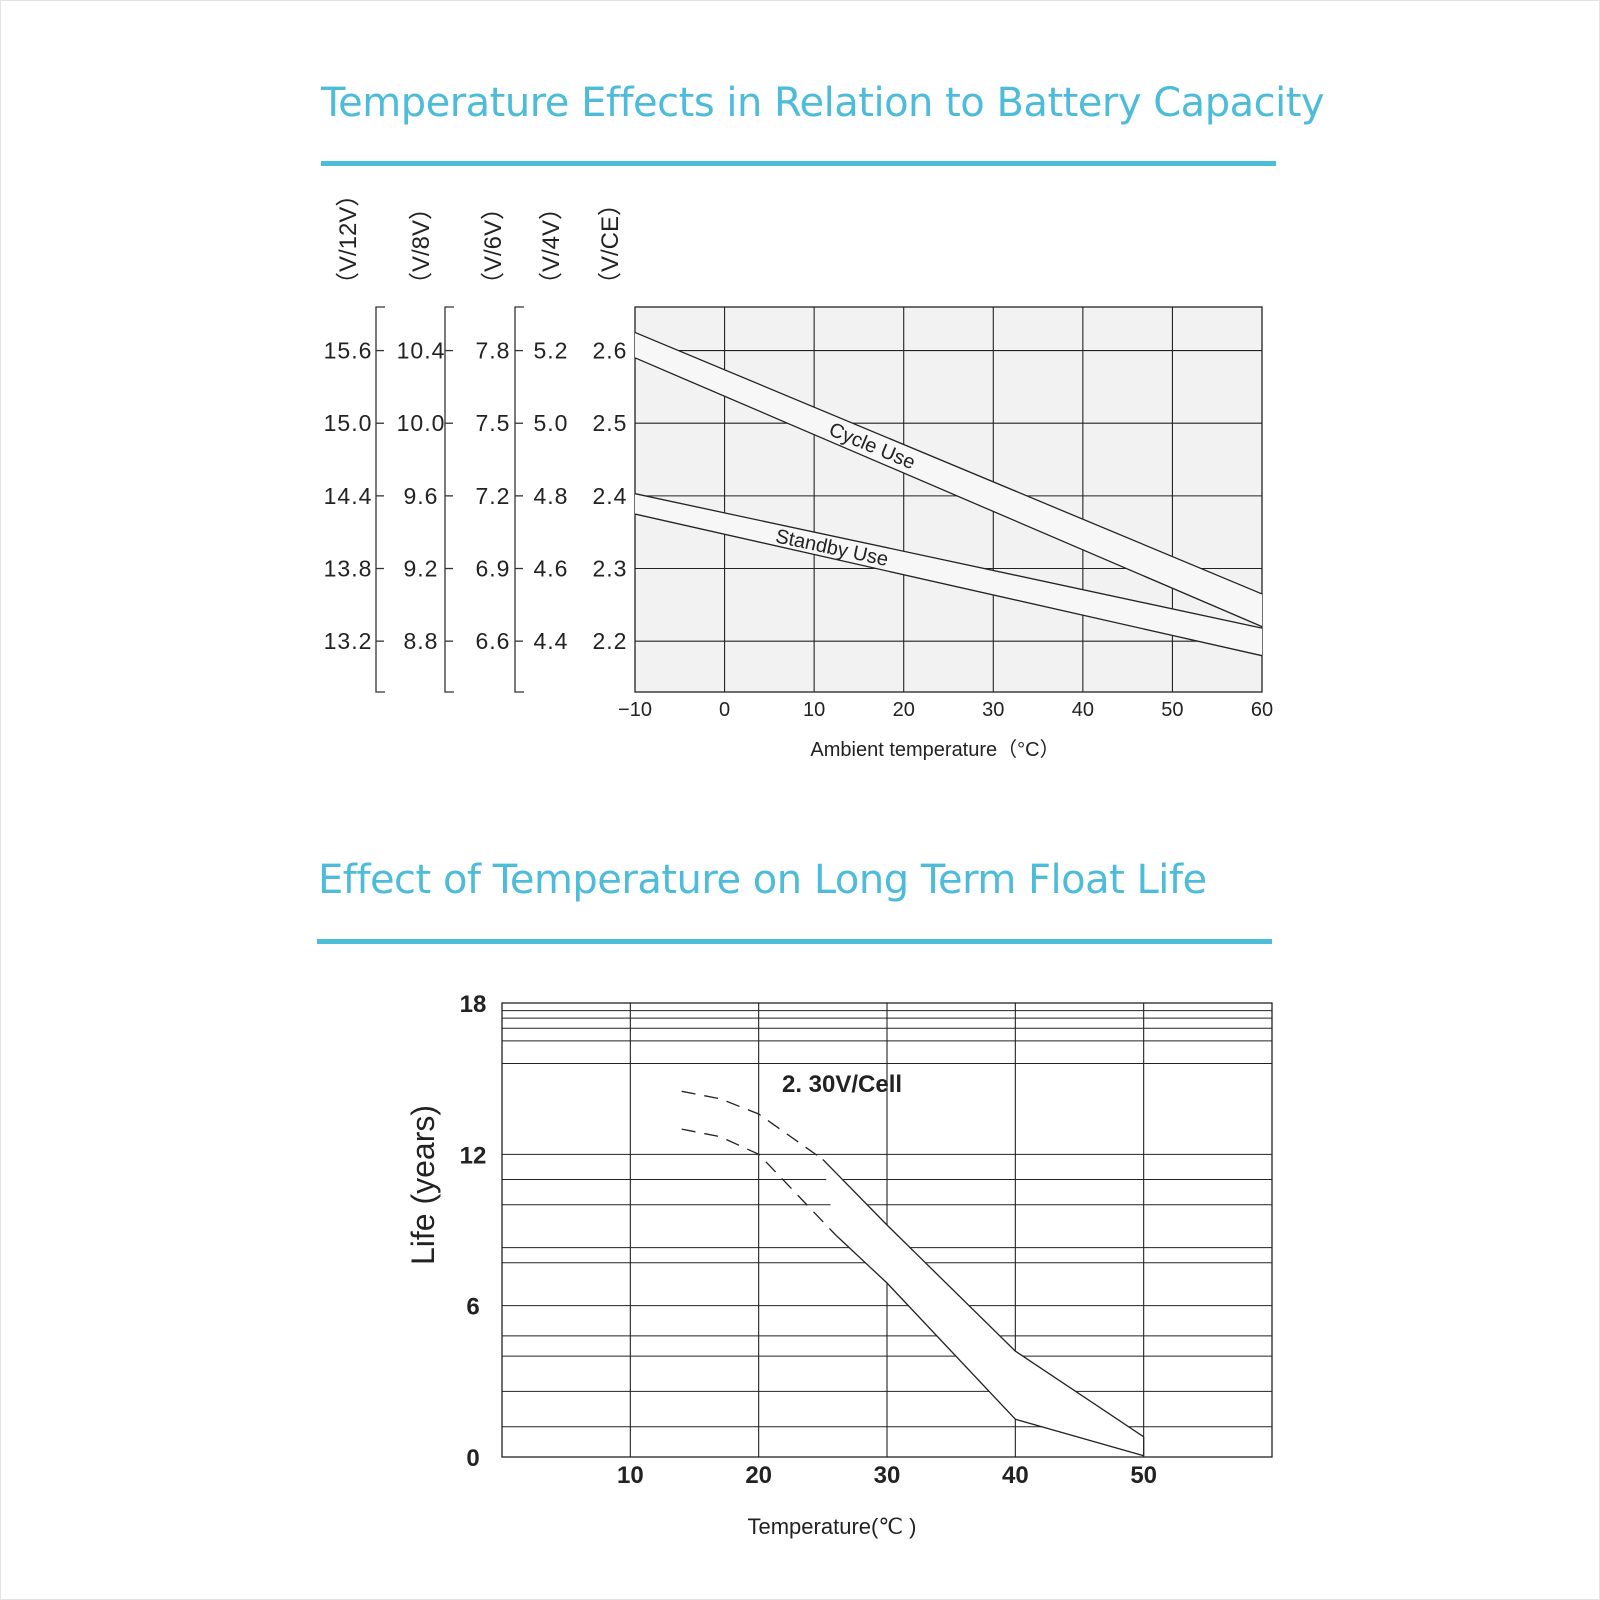 Image resolution: width=1600 pixels, height=1600 pixels. What do you see at coordinates (421, 569) in the screenshot?
I see `y-tick-label: 9.2` at bounding box center [421, 569].